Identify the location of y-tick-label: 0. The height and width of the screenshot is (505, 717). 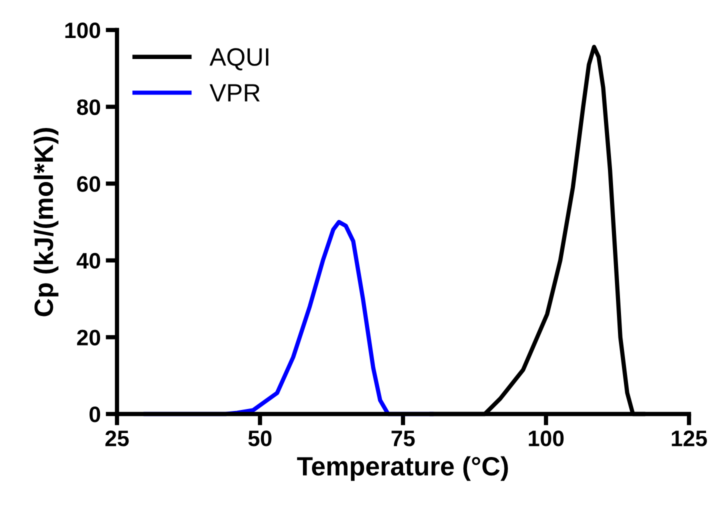
(95, 414).